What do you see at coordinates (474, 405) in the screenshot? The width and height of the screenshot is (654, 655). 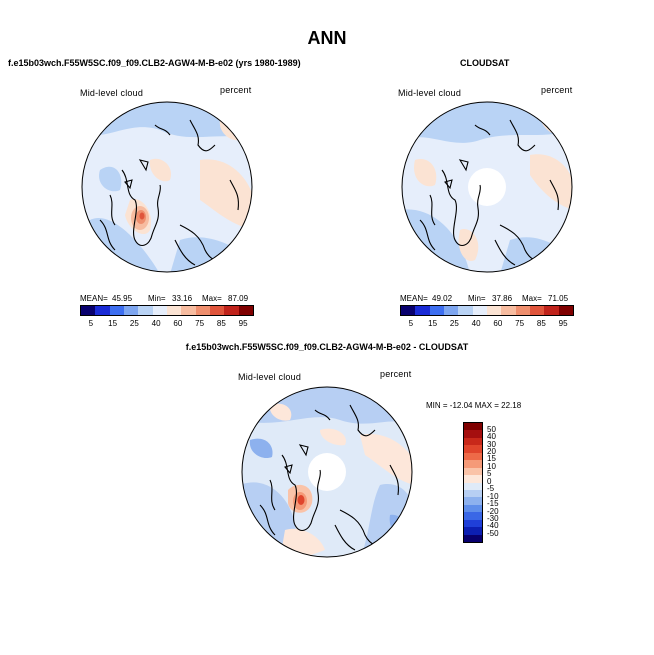 I see `diff-minmax: MIN = -12.04 MAX = 22.18` at bounding box center [474, 405].